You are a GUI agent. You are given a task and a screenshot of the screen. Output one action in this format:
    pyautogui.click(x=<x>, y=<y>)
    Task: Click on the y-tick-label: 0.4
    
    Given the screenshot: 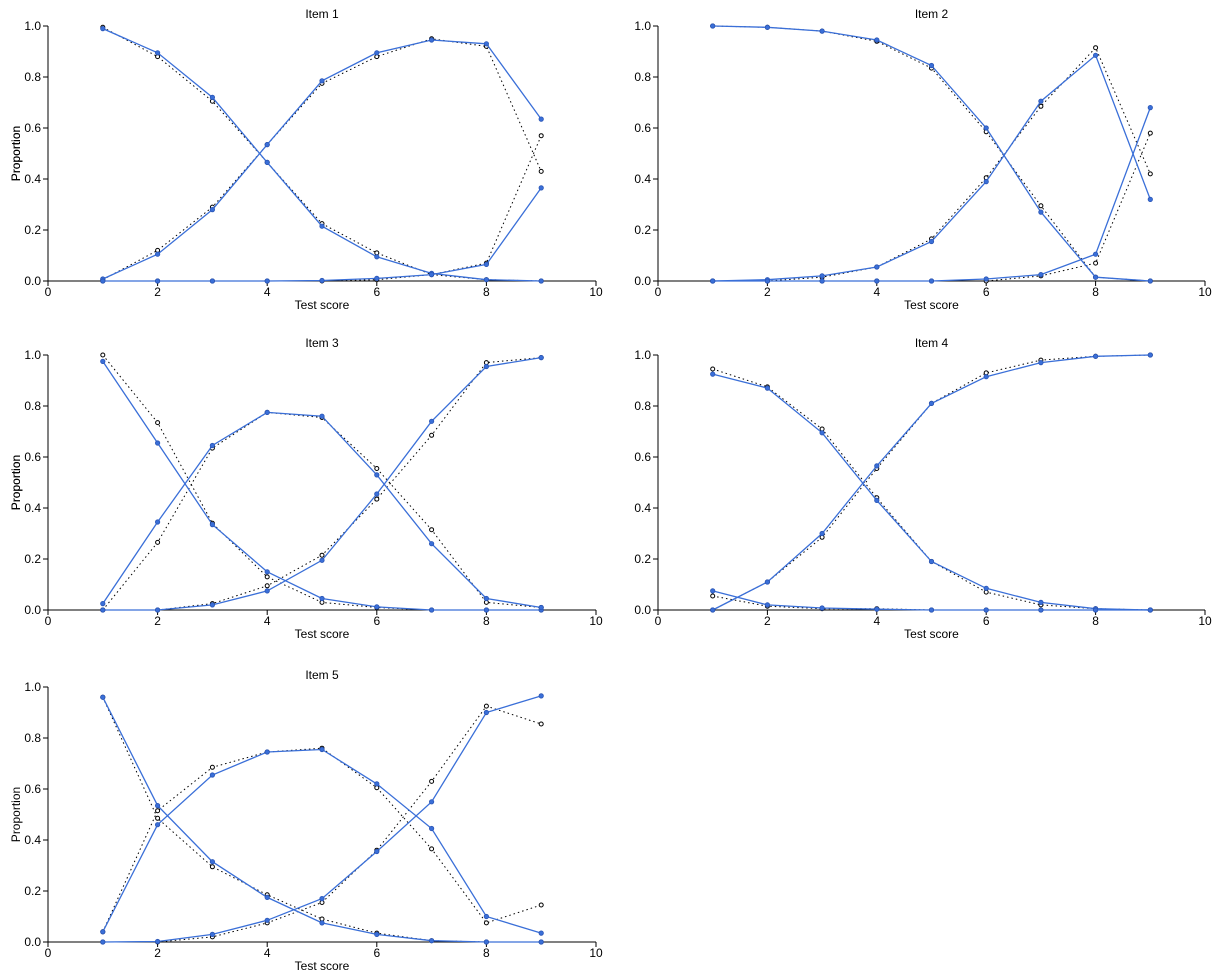 What is the action you would take?
    pyautogui.click(x=32, y=840)
    